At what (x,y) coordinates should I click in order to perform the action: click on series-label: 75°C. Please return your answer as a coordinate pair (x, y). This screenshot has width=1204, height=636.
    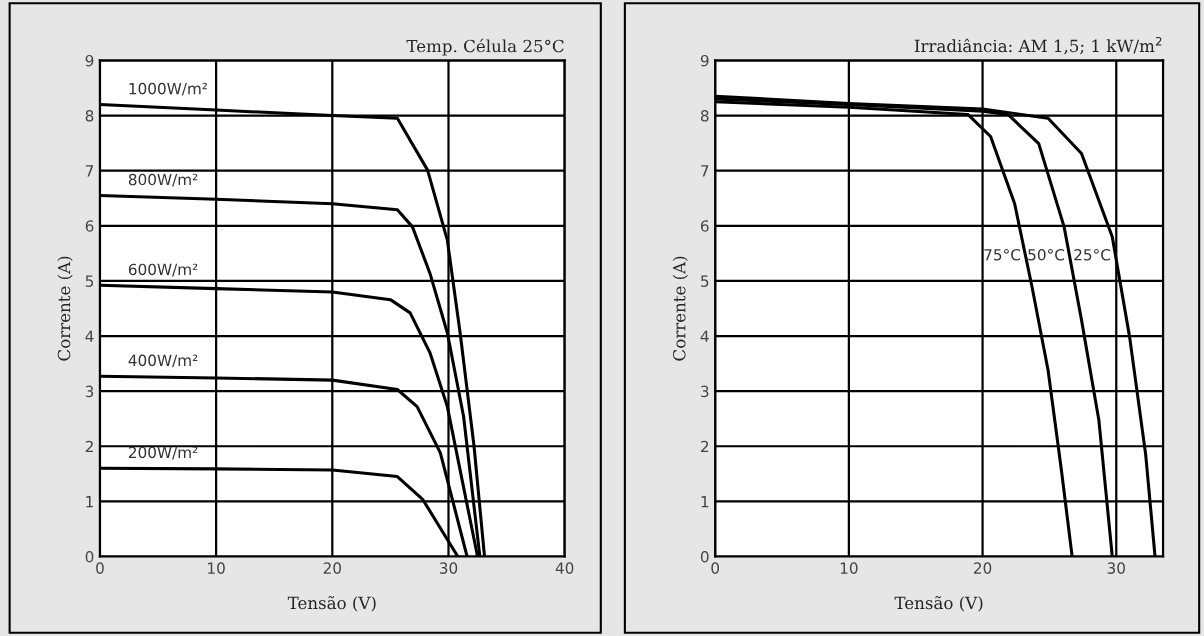
    Looking at the image, I should click on (1002, 254).